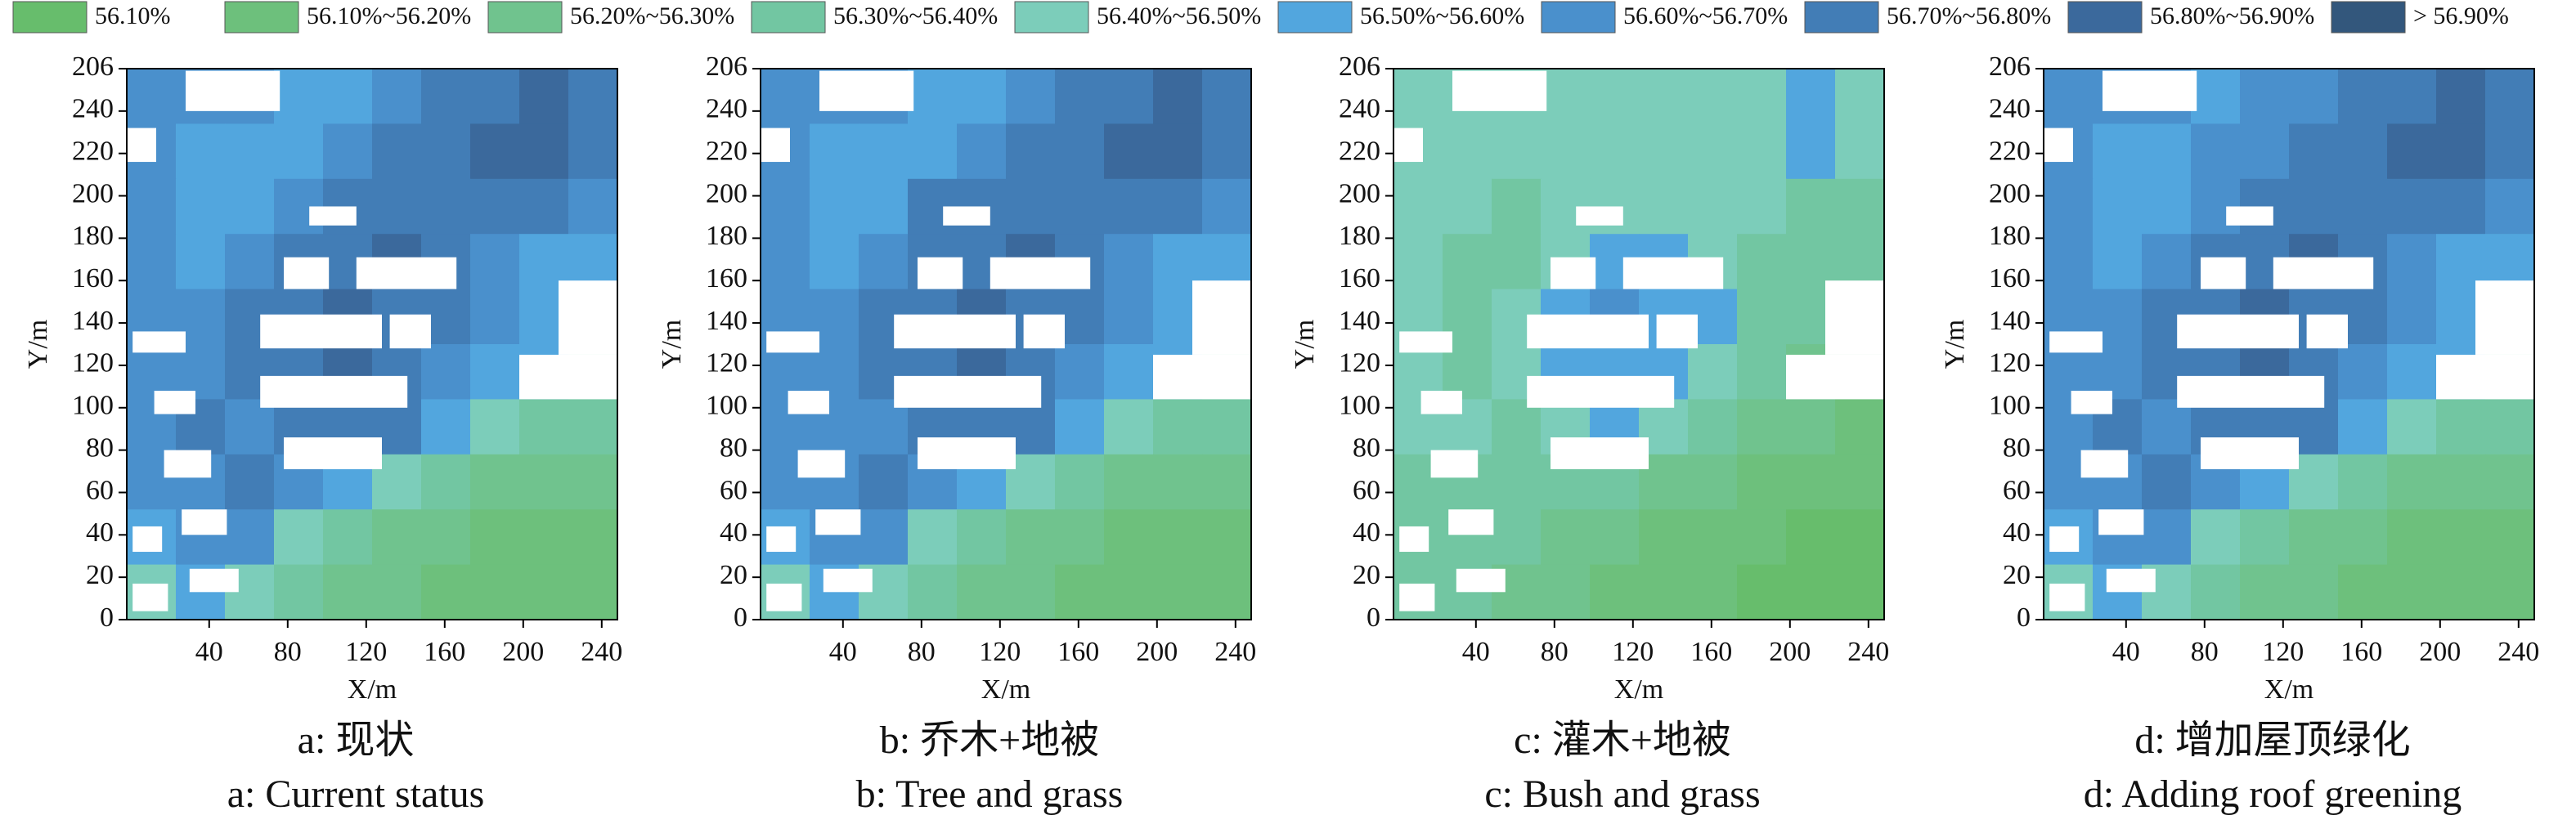 This screenshot has height=824, width=2576. Describe the element at coordinates (100, 447) in the screenshot. I see `y-tick-label: 80` at that location.